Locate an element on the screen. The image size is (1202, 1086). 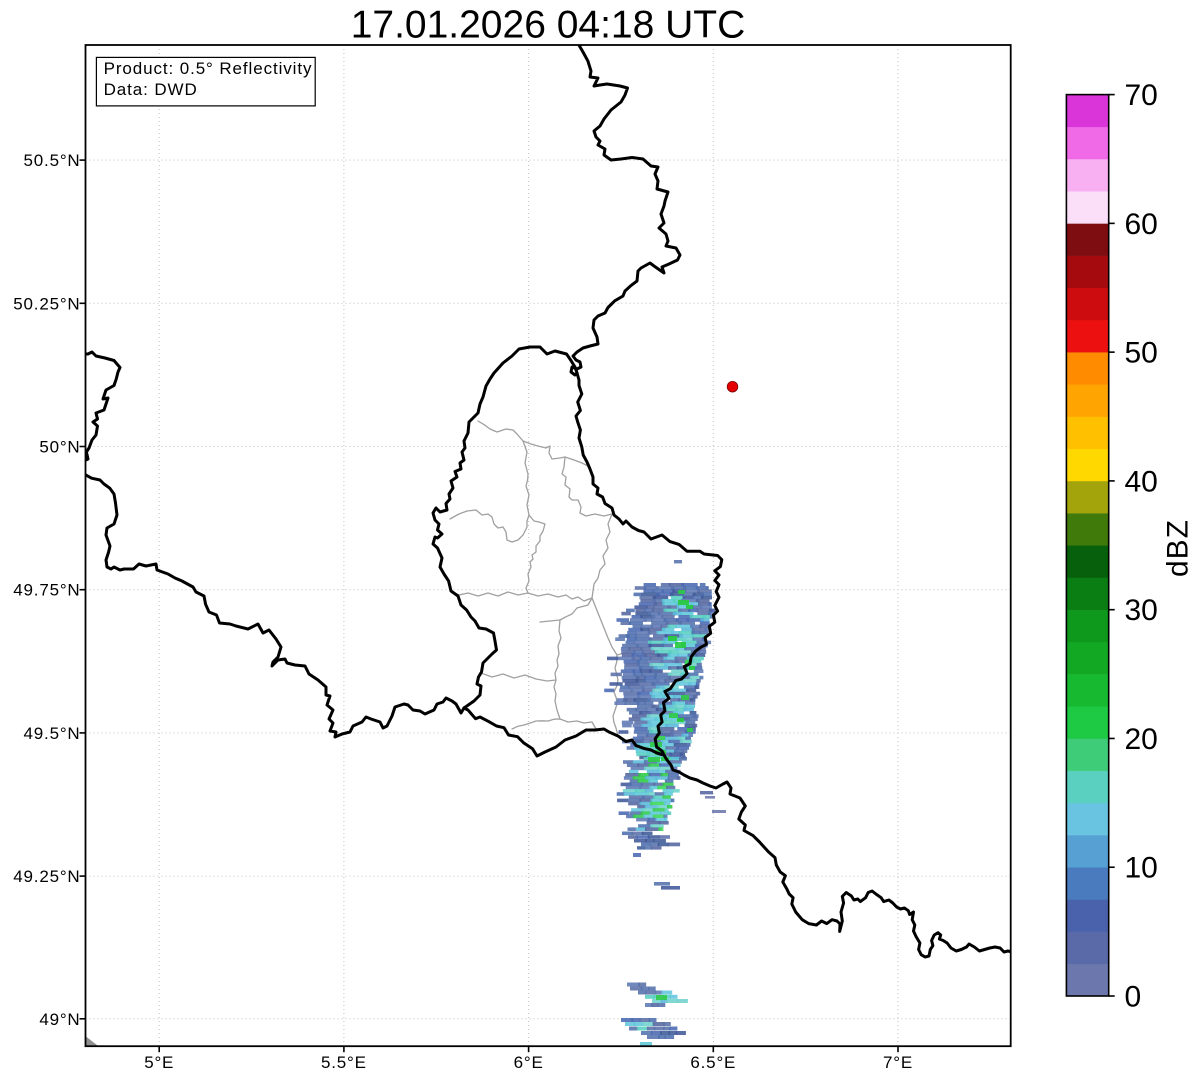
svg-text: 5.5°E is located at coordinates (344, 1062).